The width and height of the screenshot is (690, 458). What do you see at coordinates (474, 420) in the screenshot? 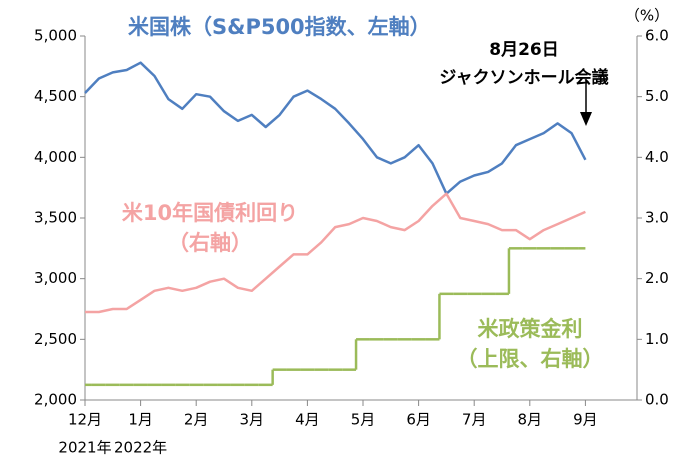
I see `x-tick-label: 7月` at bounding box center [474, 420].